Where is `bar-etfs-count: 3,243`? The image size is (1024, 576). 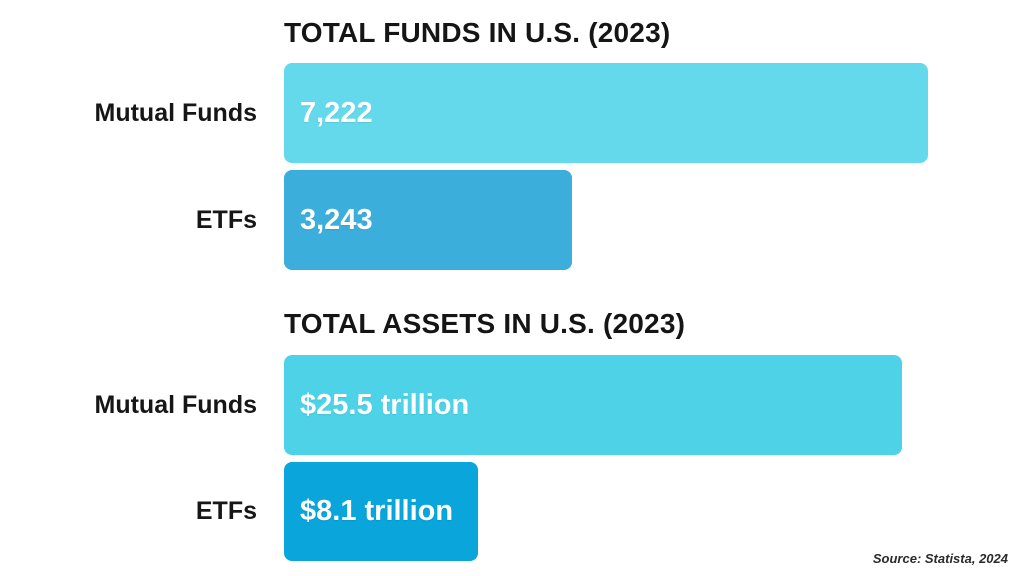
bar-etfs-count: 3,243 is located at coordinates (428, 220).